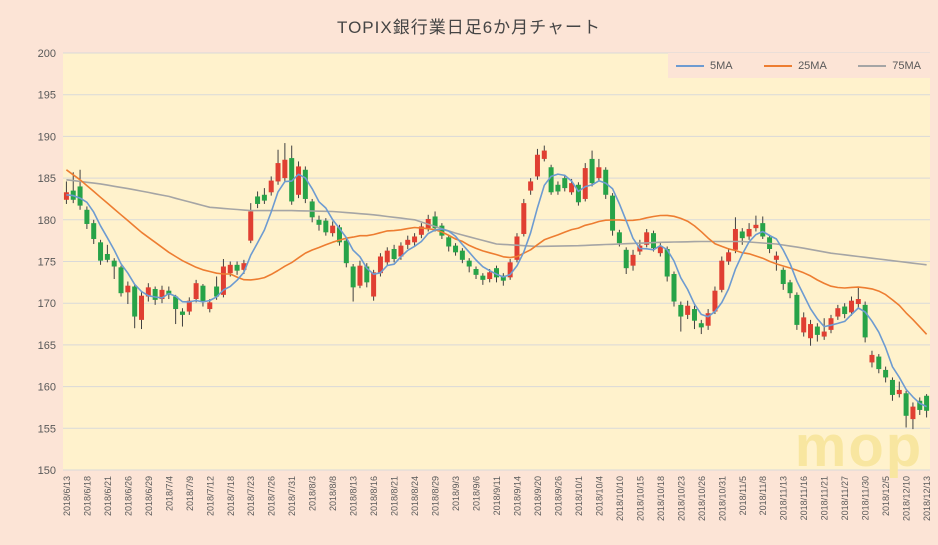 This screenshot has width=938, height=545. Describe the element at coordinates (456, 493) in the screenshot. I see `x-axis-tick-label: 2018/9/3` at that location.